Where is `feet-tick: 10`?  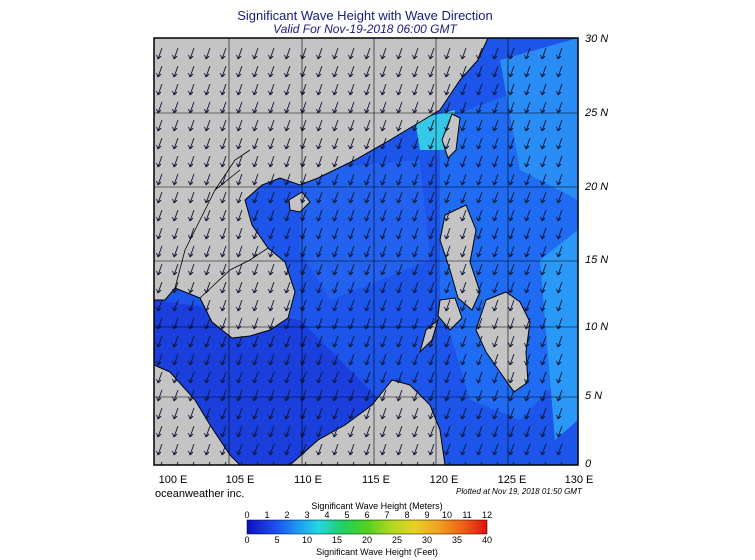 feet-tick: 10 is located at coordinates (307, 540).